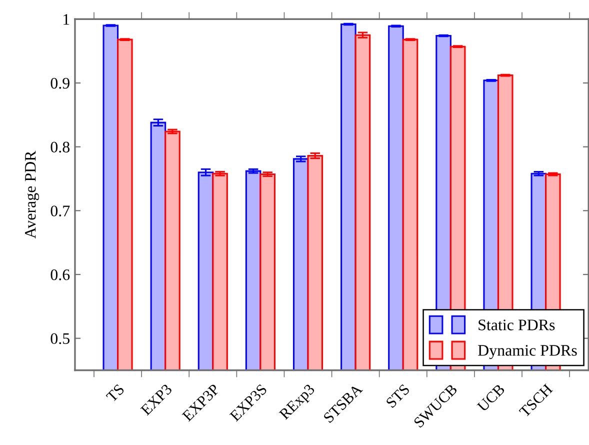 The width and height of the screenshot is (589, 445). What do you see at coordinates (67, 19) in the screenshot?
I see `y-tick-label: 1` at bounding box center [67, 19].